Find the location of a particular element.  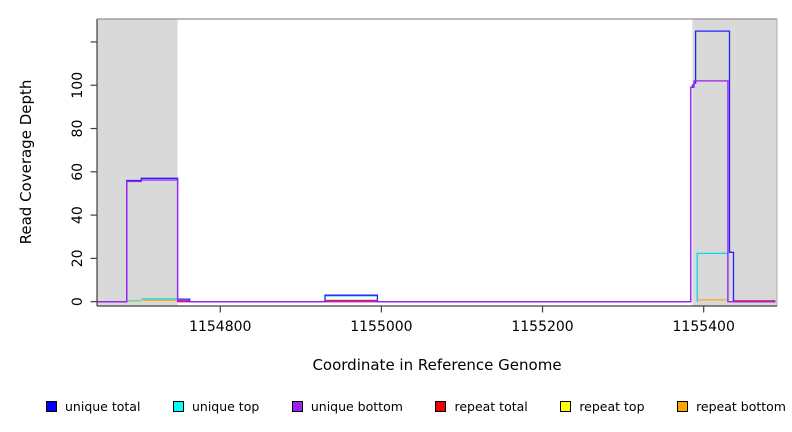

legend-item-unique-top: unique top is located at coordinates (216, 406).